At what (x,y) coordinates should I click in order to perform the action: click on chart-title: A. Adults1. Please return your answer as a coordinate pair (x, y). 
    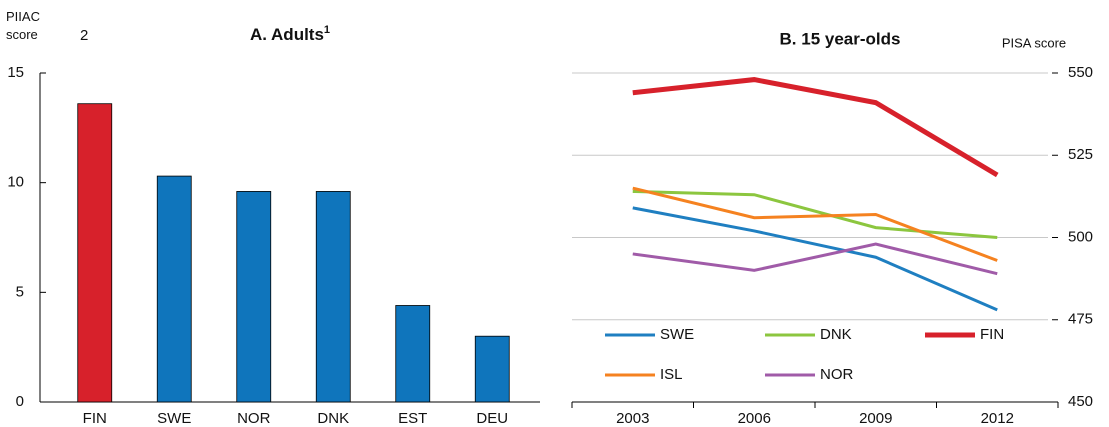
    Looking at the image, I should click on (290, 34).